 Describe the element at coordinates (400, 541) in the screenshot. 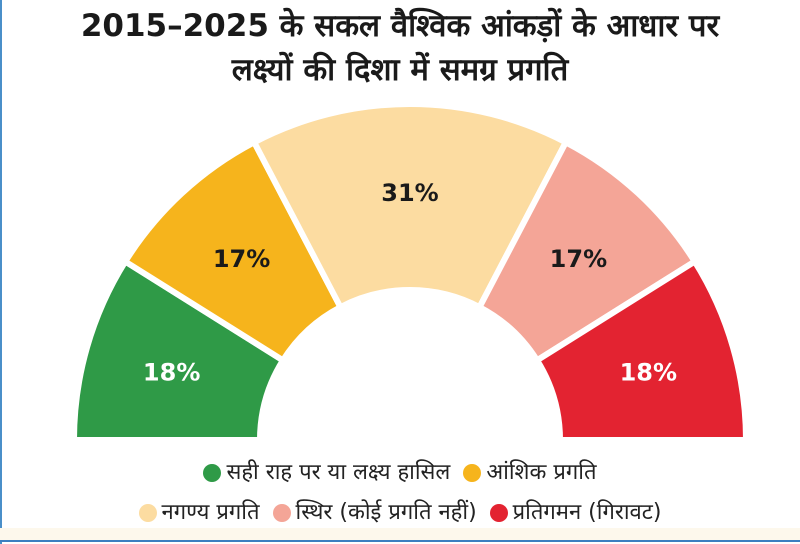

I see `bottom-border` at that location.